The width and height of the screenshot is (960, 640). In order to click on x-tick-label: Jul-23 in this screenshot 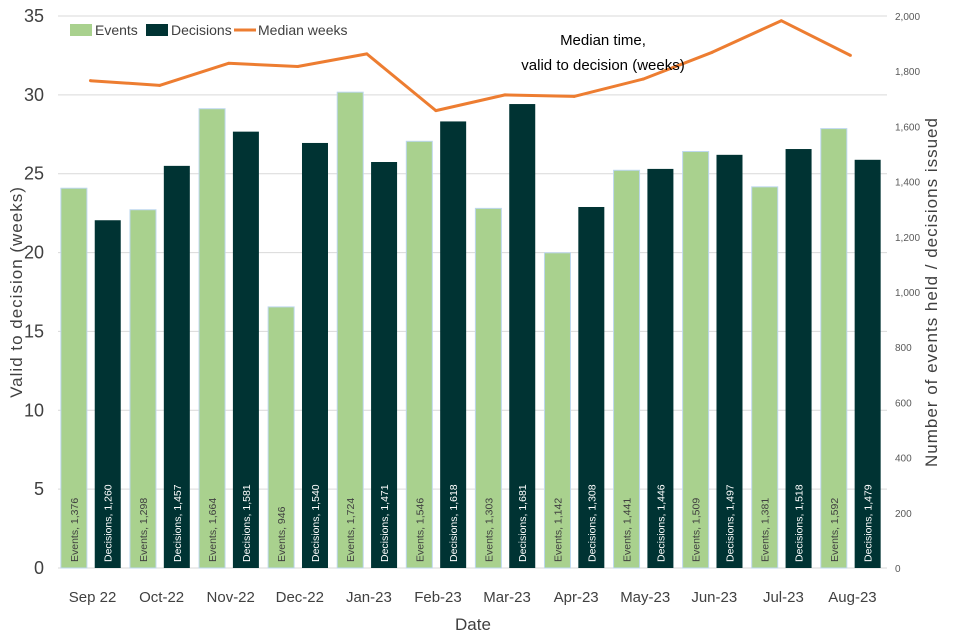, I will do `click(783, 597)`.